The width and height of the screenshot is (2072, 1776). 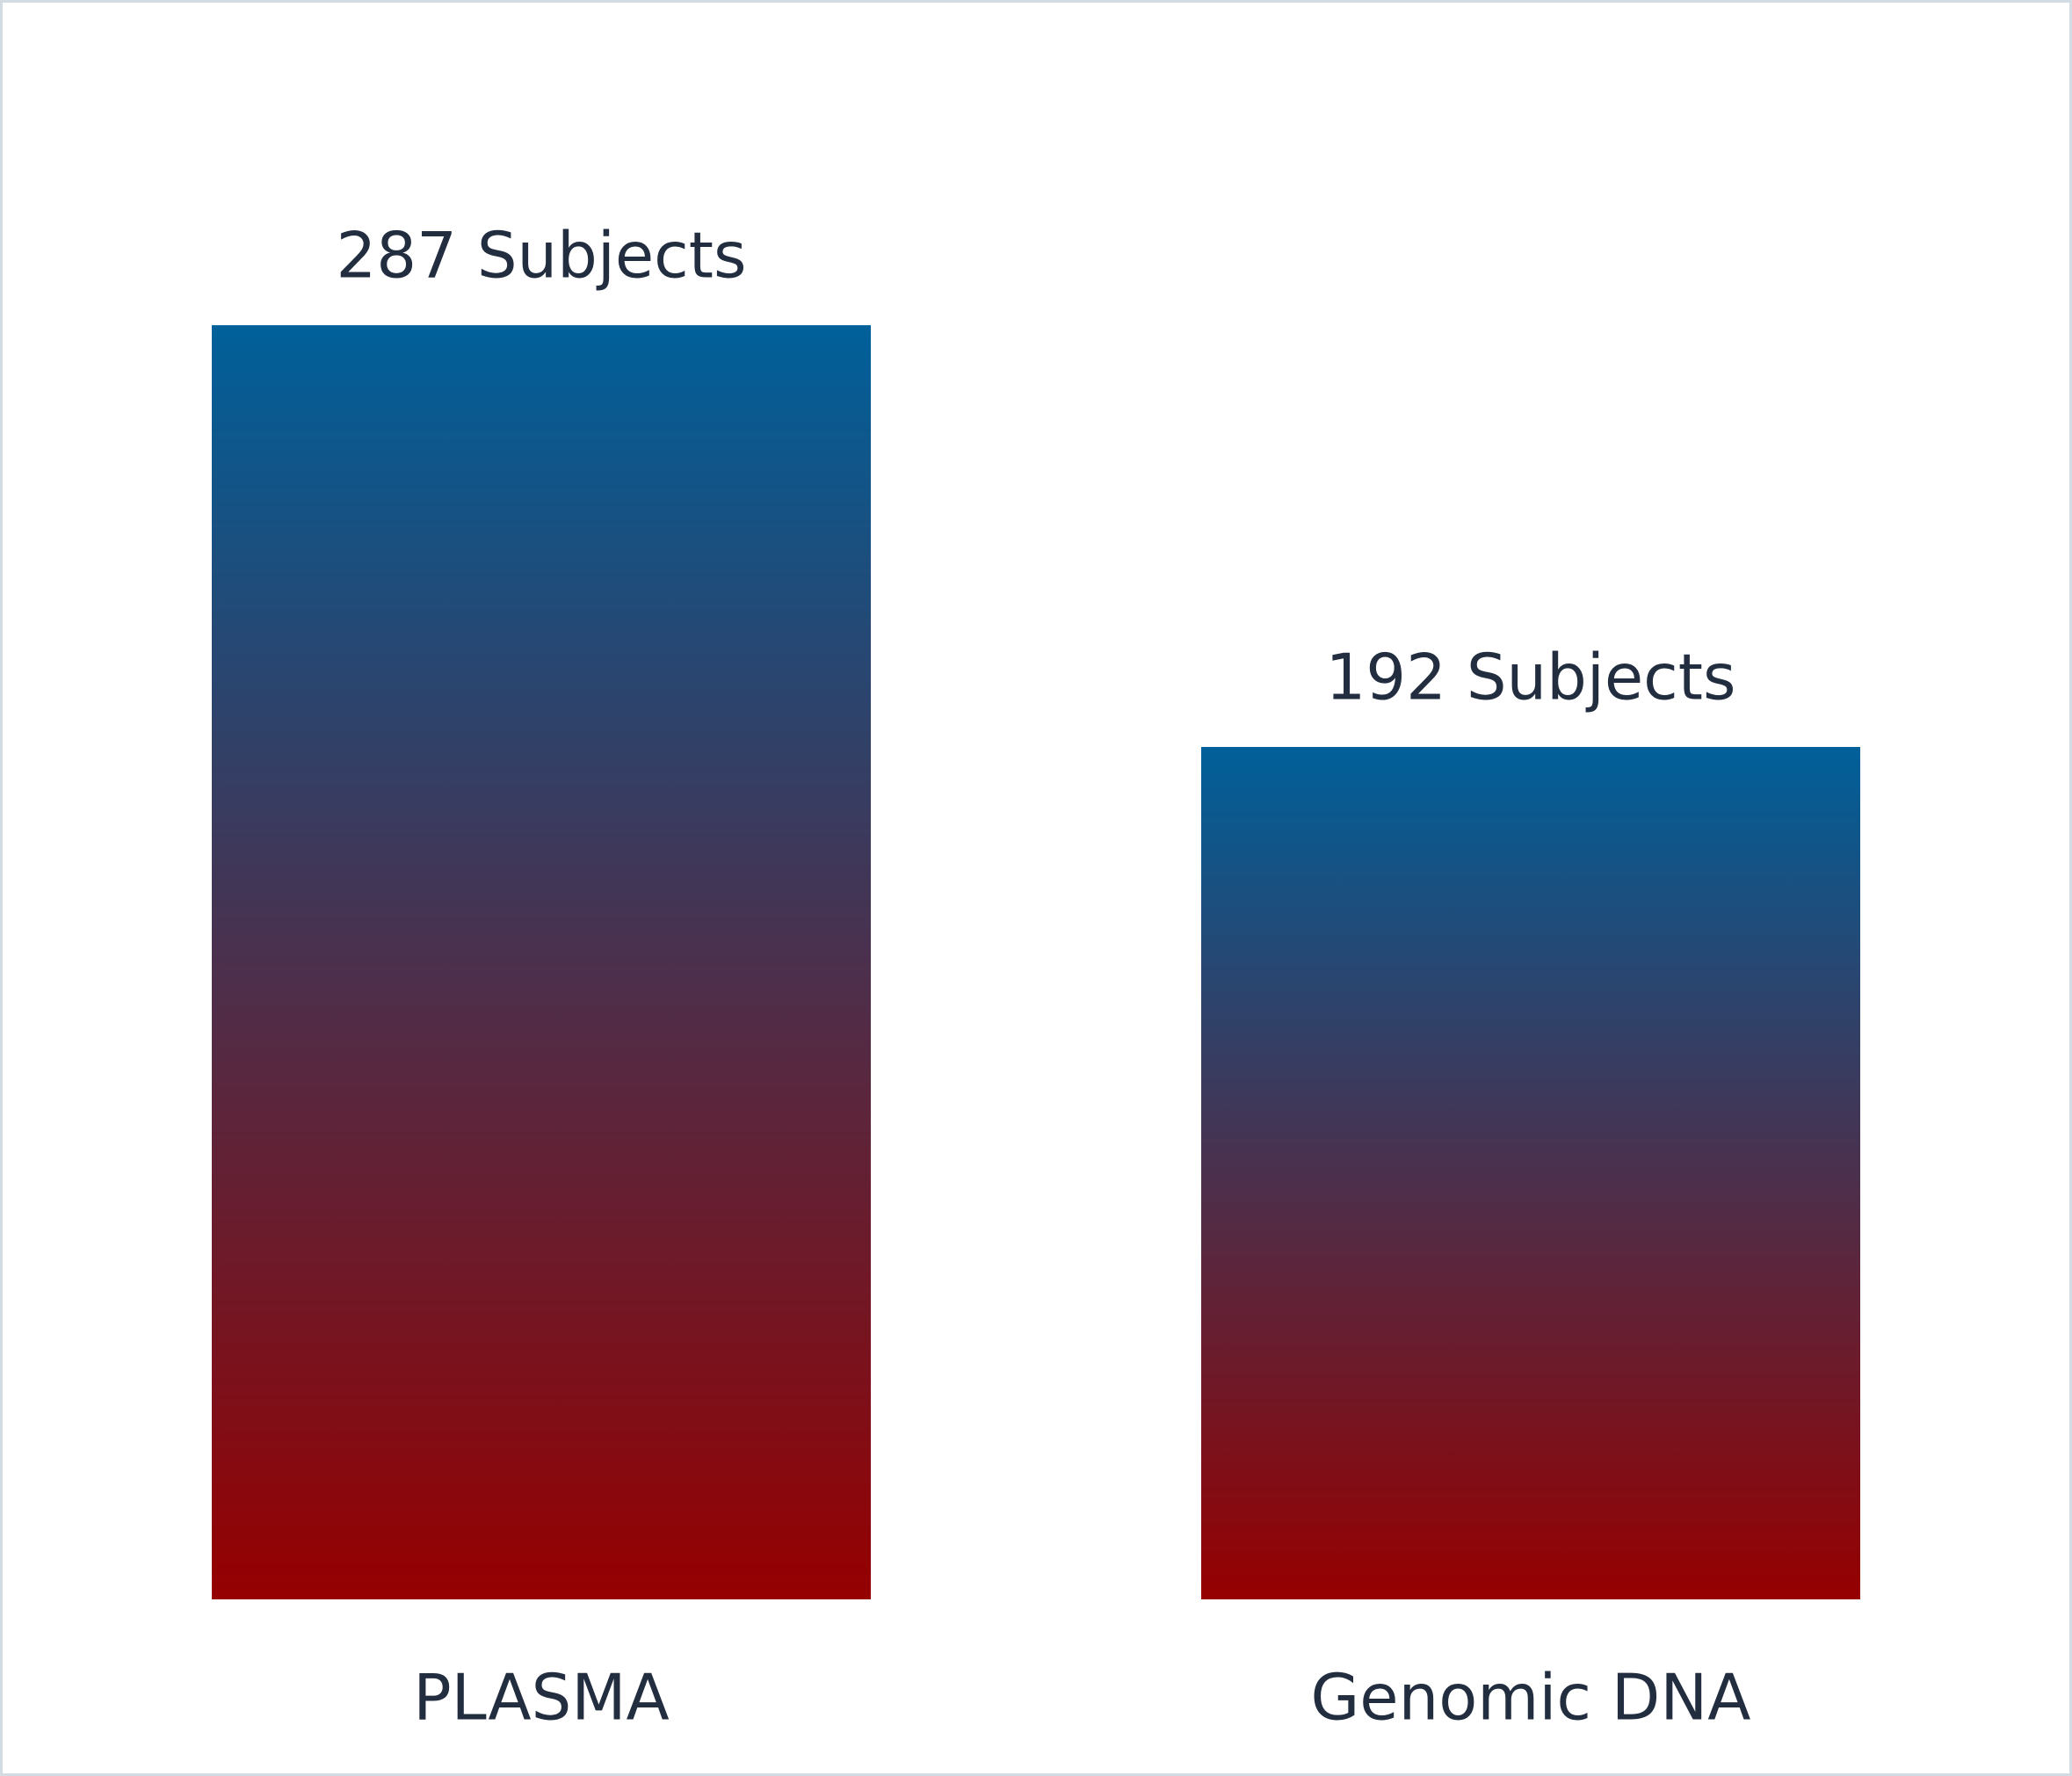 I want to click on value-label: 287 Subjects, so click(x=542, y=256).